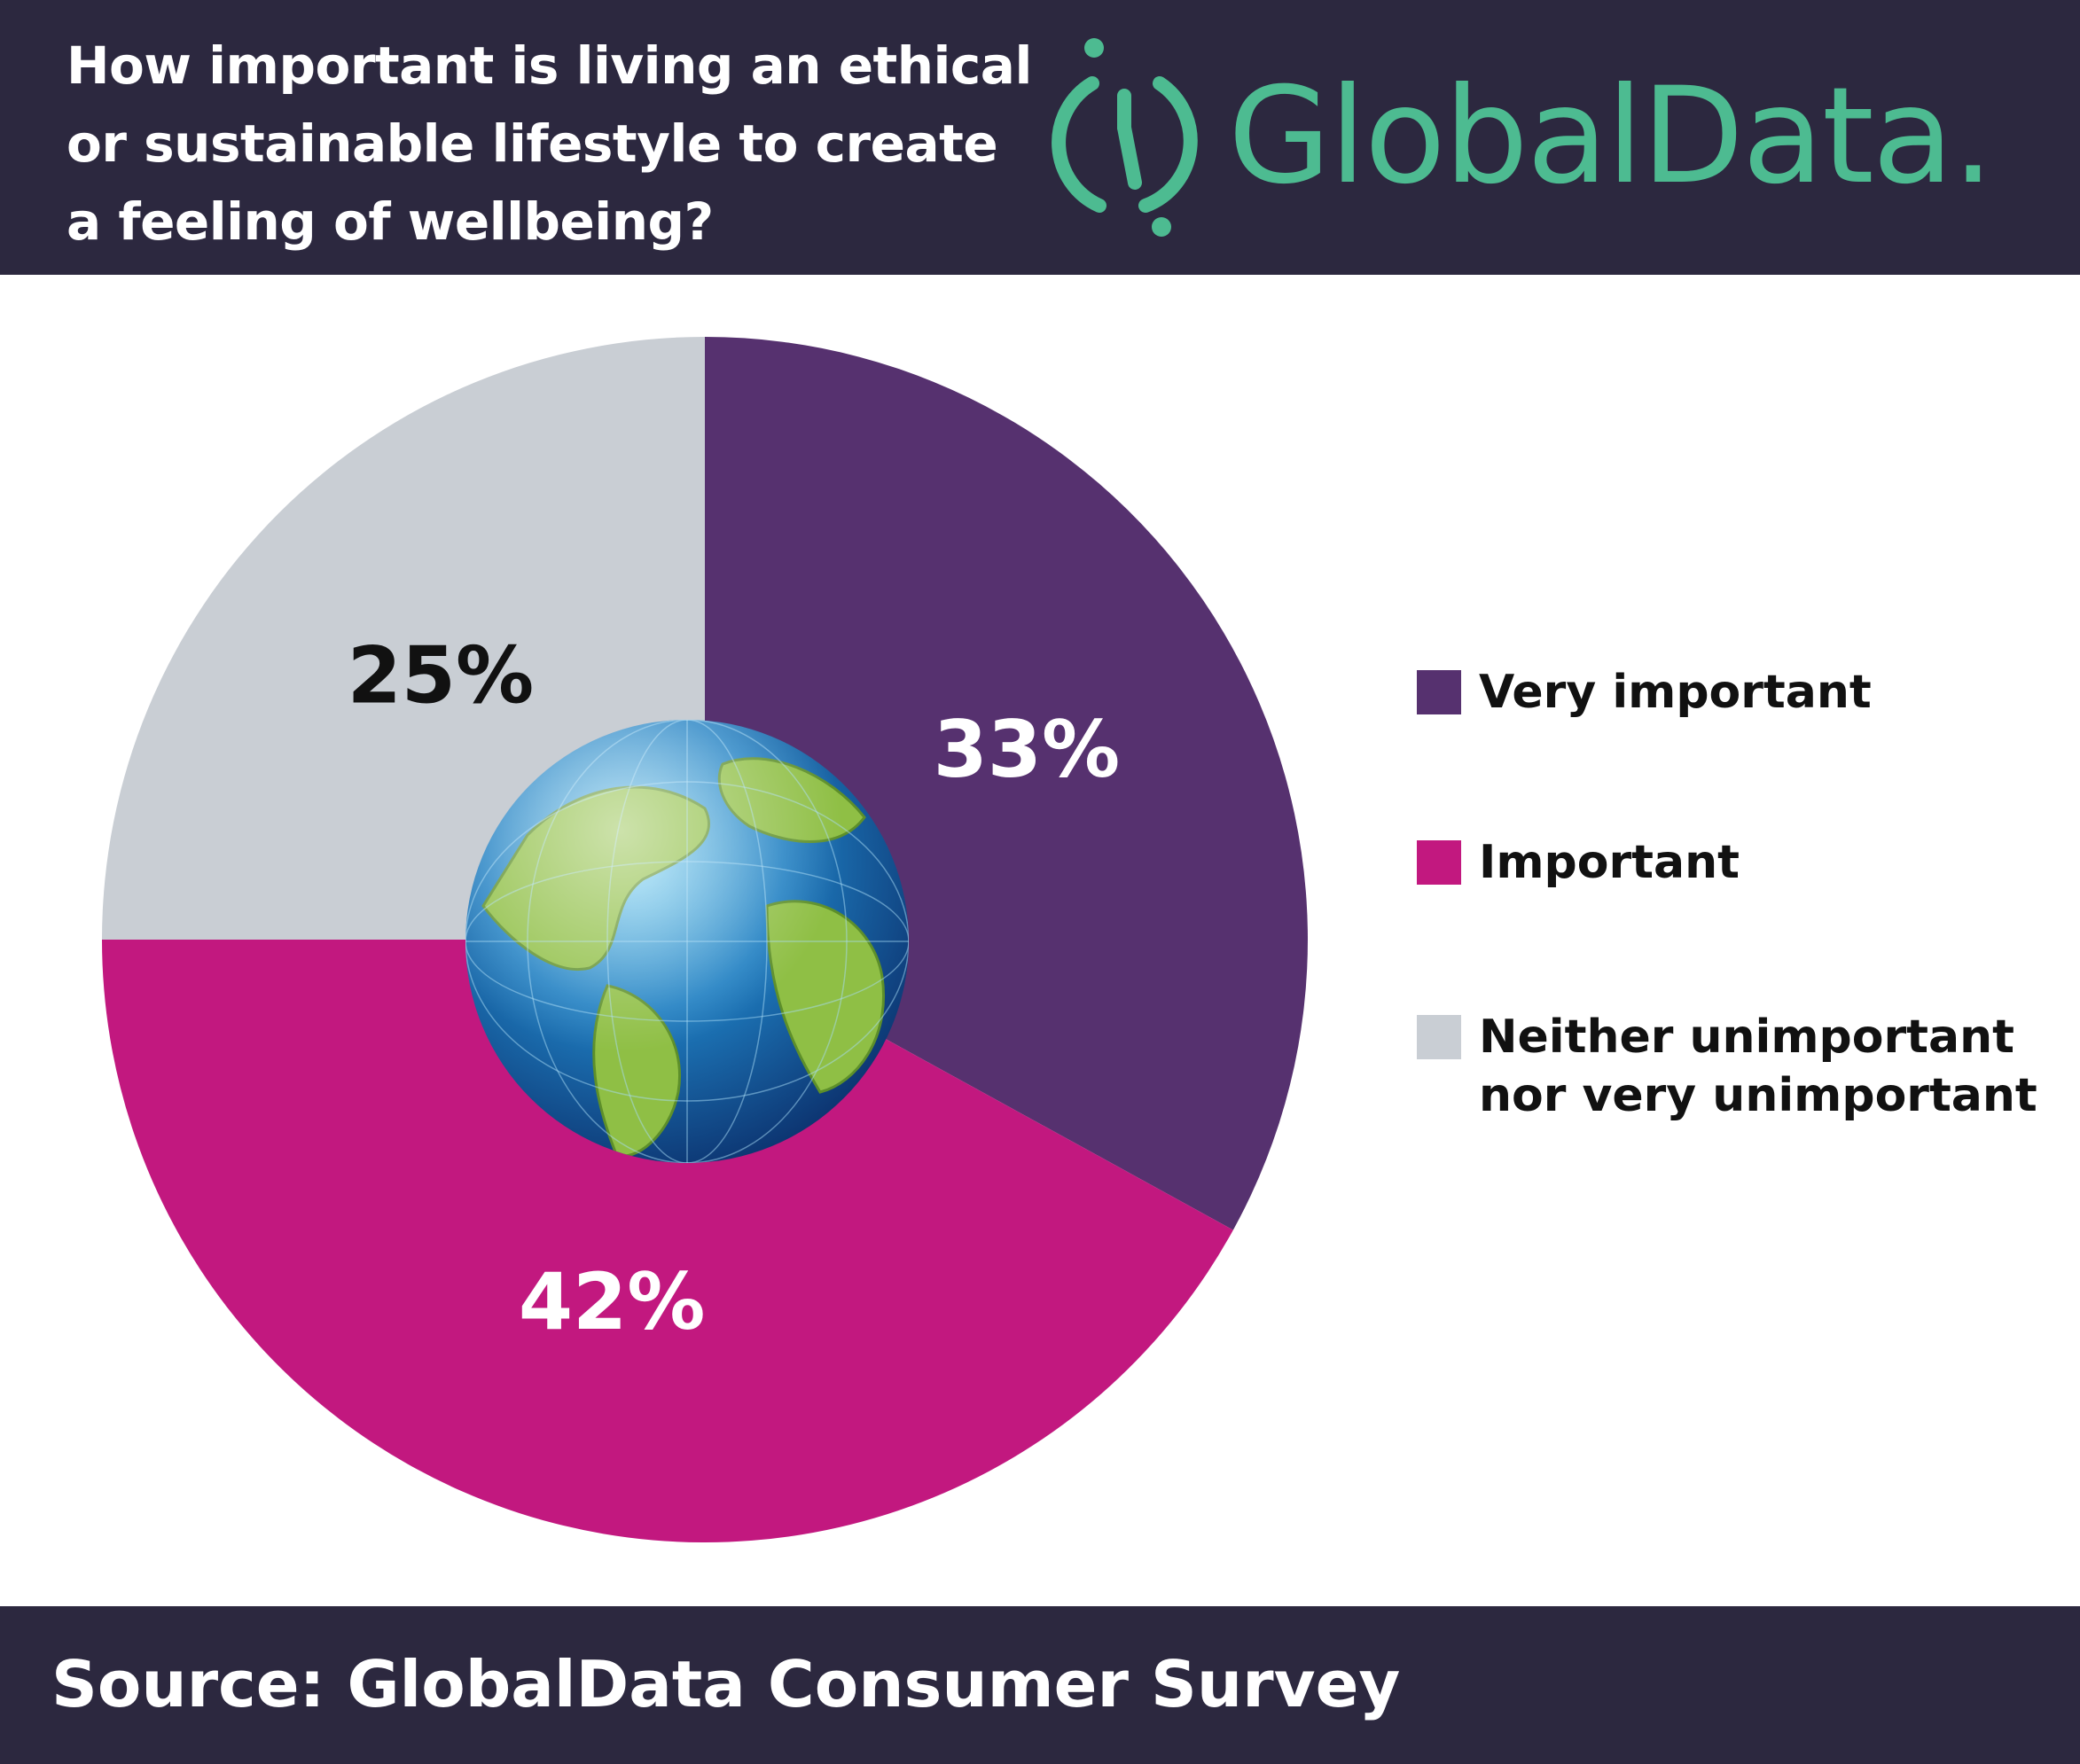 The image size is (2080, 1764). Describe the element at coordinates (1758, 1066) in the screenshot. I see `legend-label: Neither unimportant nor very unimportant` at that location.